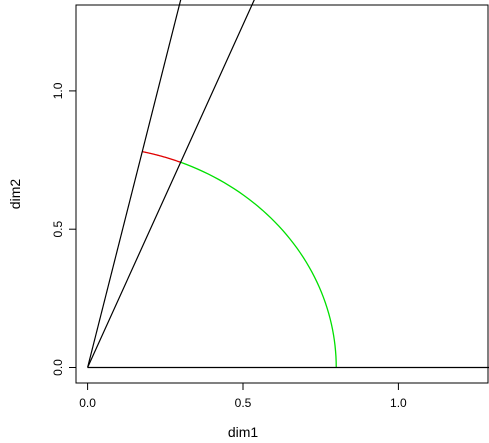  What do you see at coordinates (243, 403) in the screenshot?
I see `x-tick-label: 0.5` at bounding box center [243, 403].